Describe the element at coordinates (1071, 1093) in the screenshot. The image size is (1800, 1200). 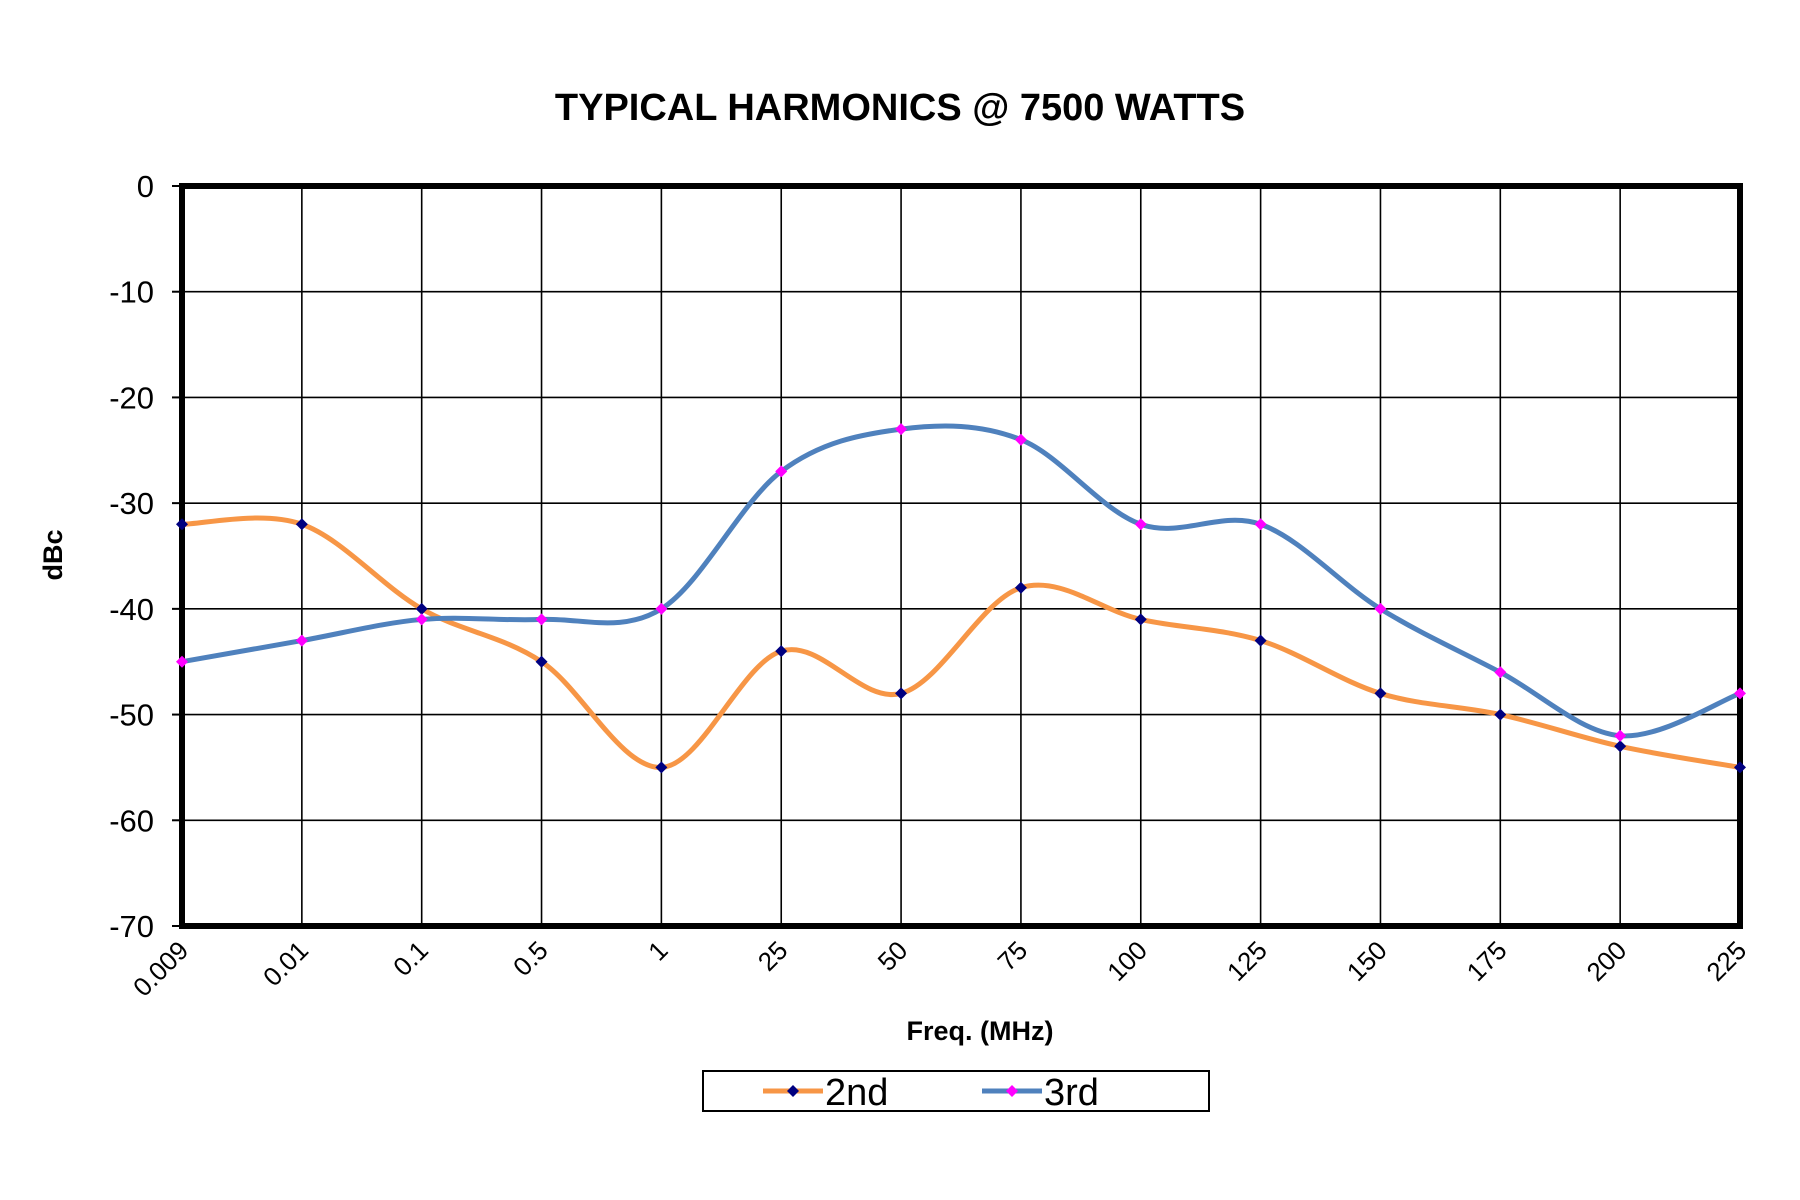
I see `legend-label: 3rd` at that location.